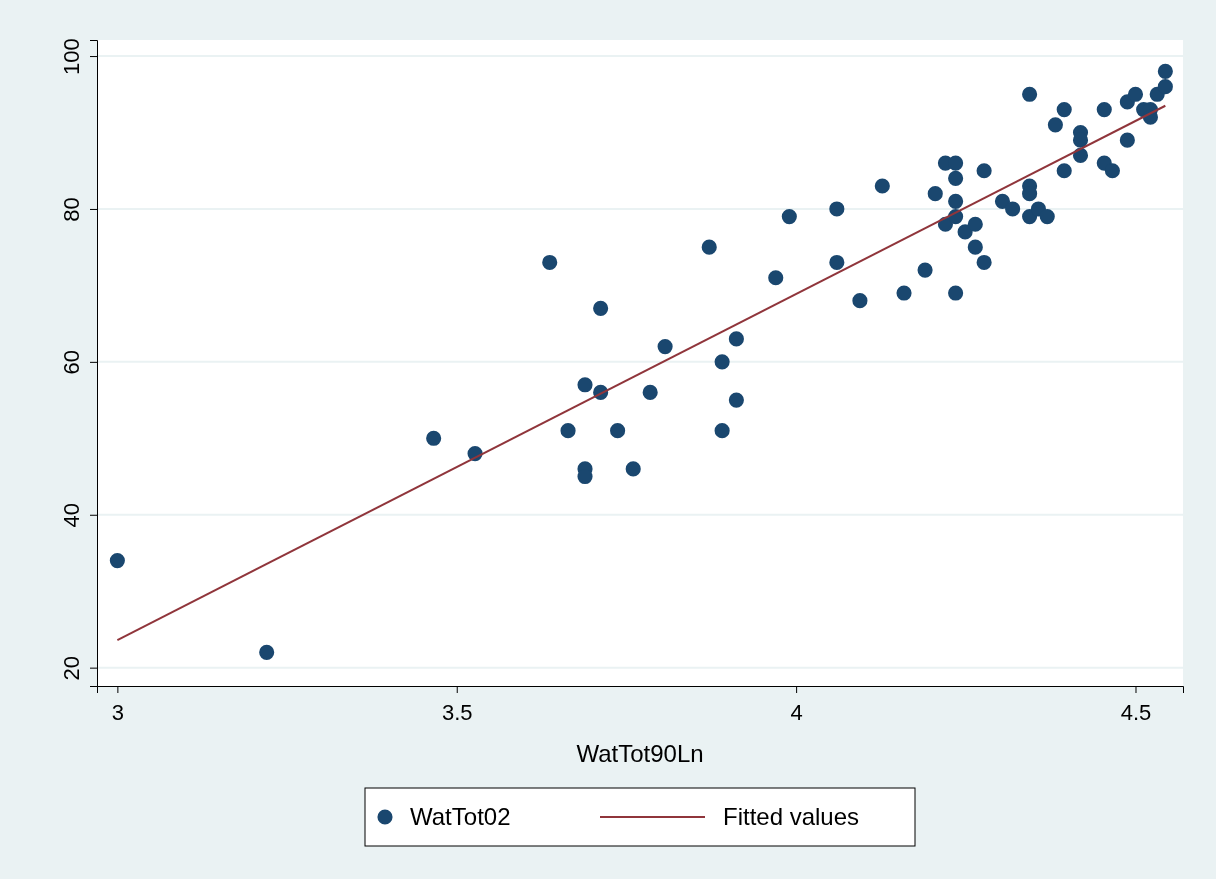 Image resolution: width=1216 pixels, height=879 pixels. Describe the element at coordinates (460, 817) in the screenshot. I see `legend-label: WatTot02` at that location.